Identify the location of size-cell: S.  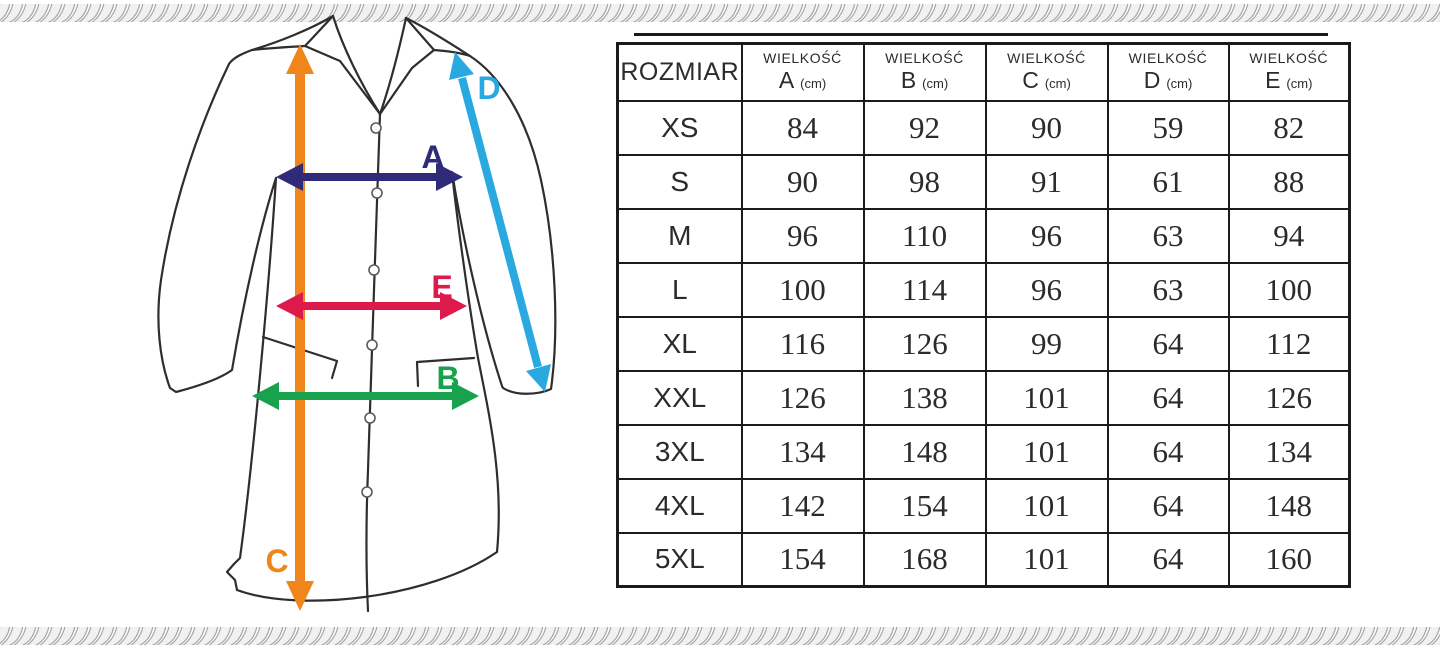
(679, 181).